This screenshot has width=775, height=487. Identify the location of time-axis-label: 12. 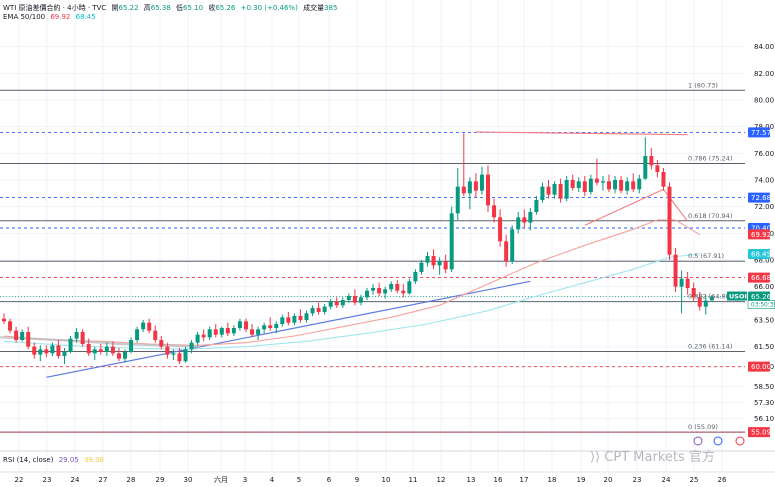
(441, 480).